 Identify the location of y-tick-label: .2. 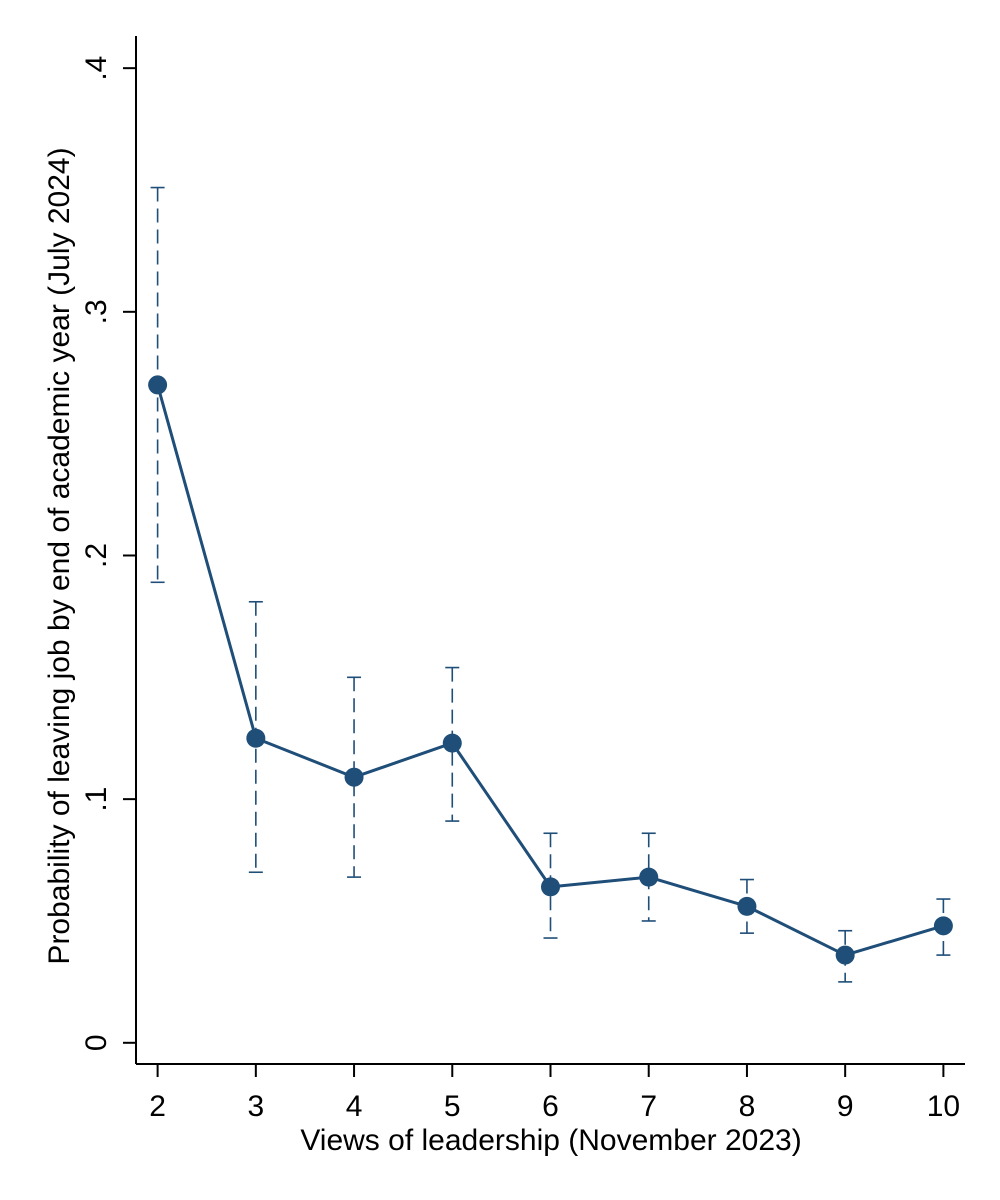
(96, 555).